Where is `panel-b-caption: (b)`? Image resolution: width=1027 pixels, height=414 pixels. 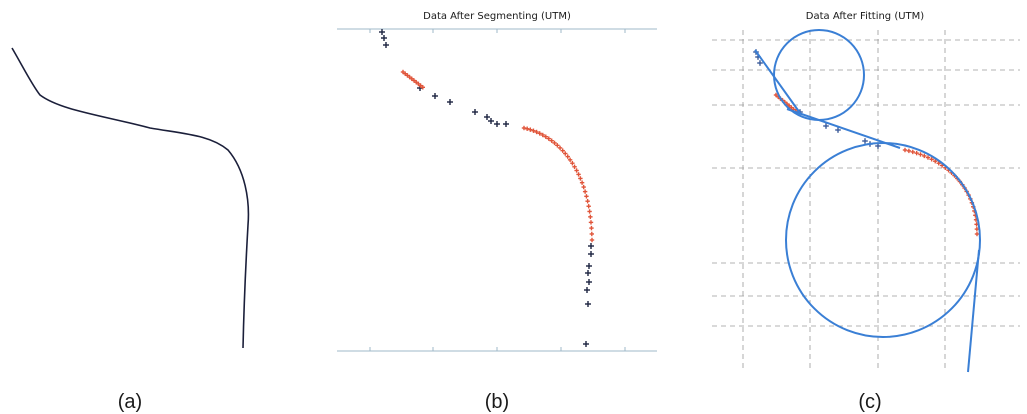 panel-b-caption: (b) is located at coordinates (497, 402).